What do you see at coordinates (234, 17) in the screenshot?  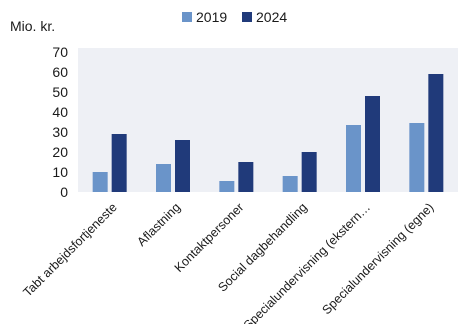 I see `legend: 2019 2024` at bounding box center [234, 17].